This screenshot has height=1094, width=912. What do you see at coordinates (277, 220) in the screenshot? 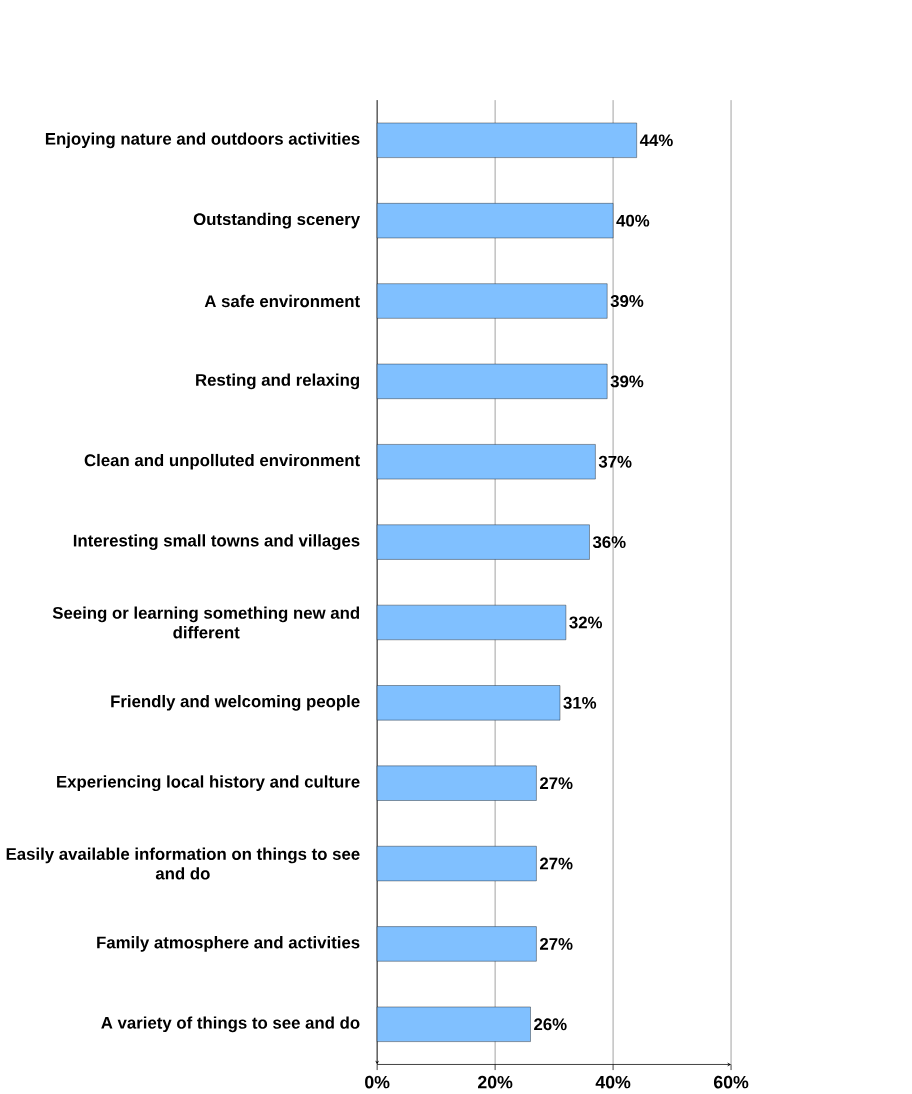
I see `y-tick-label: Outstanding scenery` at bounding box center [277, 220].